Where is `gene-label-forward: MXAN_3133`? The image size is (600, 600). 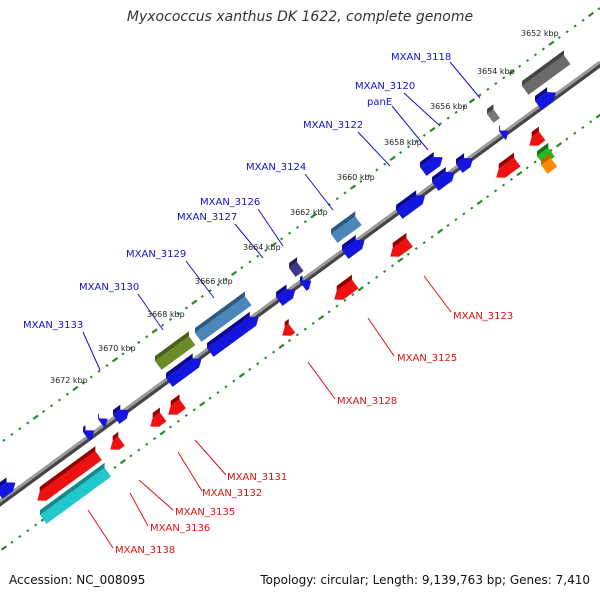 gene-label-forward: MXAN_3133 is located at coordinates (53, 325).